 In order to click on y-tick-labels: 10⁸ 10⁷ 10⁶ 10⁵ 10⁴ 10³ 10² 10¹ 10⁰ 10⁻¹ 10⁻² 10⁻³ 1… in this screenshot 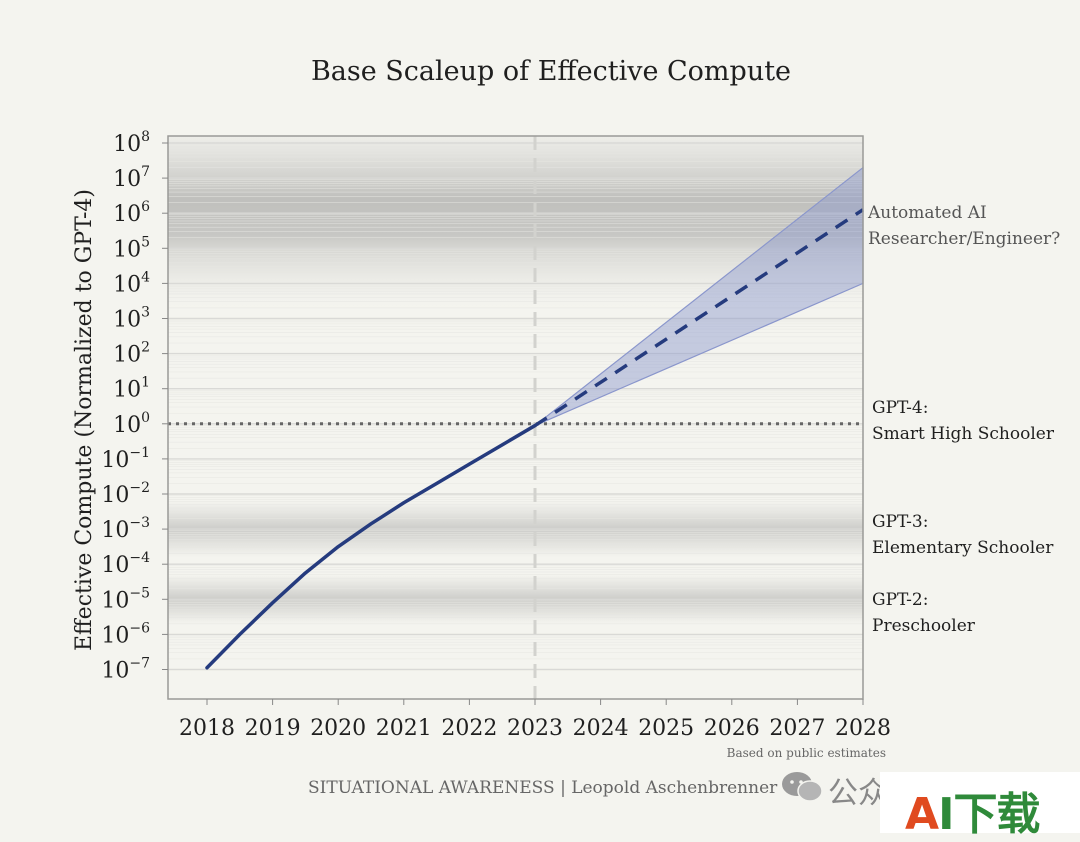, I will do `click(134, 406)`.